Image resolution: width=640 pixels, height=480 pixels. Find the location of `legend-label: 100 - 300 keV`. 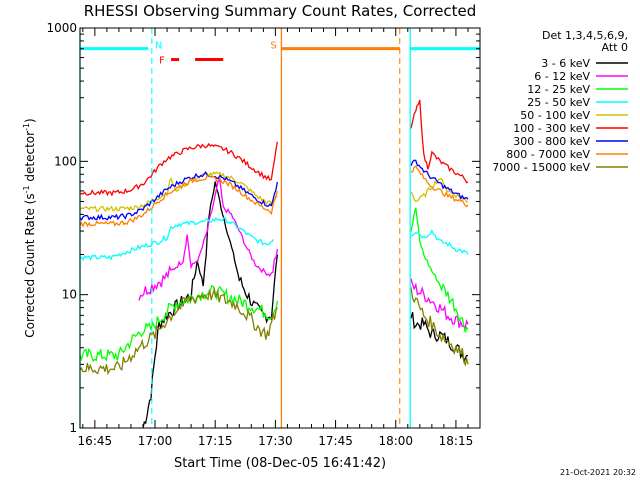

legend-label: 100 - 300 keV is located at coordinates (551, 128).